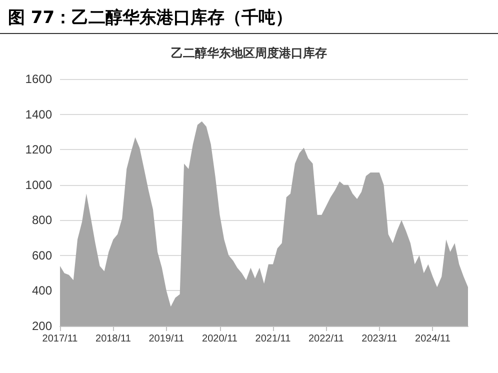 The image size is (498, 373). Describe the element at coordinates (273, 339) in the screenshot. I see `x-tick-label: 2021/11` at that location.